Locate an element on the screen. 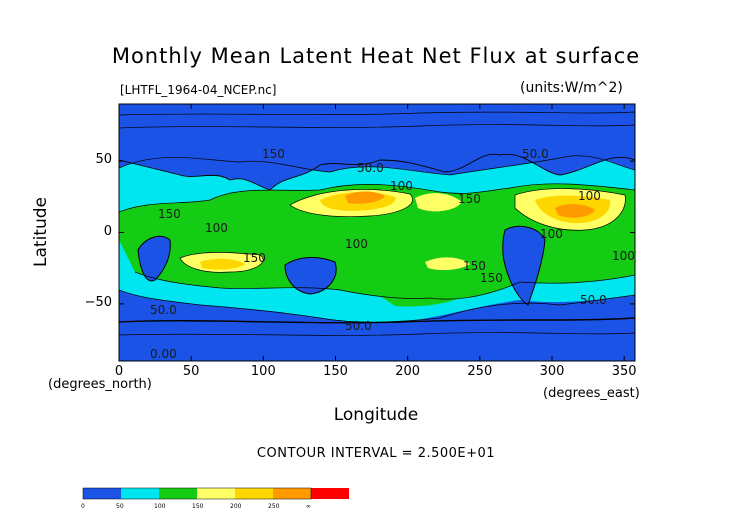  colorbar-level-label: ∞ is located at coordinates (308, 506).